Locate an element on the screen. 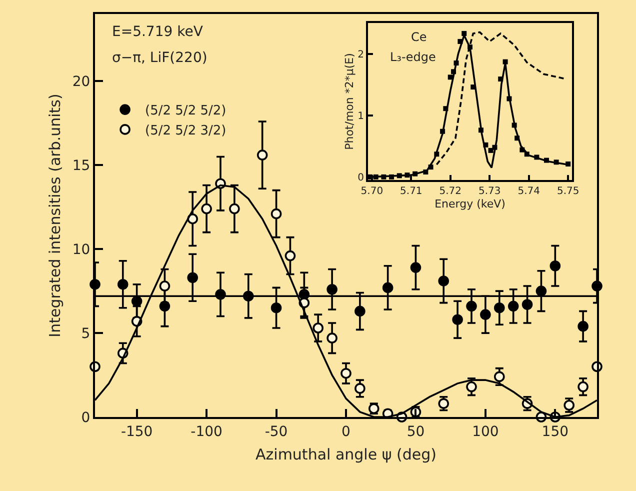  x-tick-label: -50 is located at coordinates (276, 432).